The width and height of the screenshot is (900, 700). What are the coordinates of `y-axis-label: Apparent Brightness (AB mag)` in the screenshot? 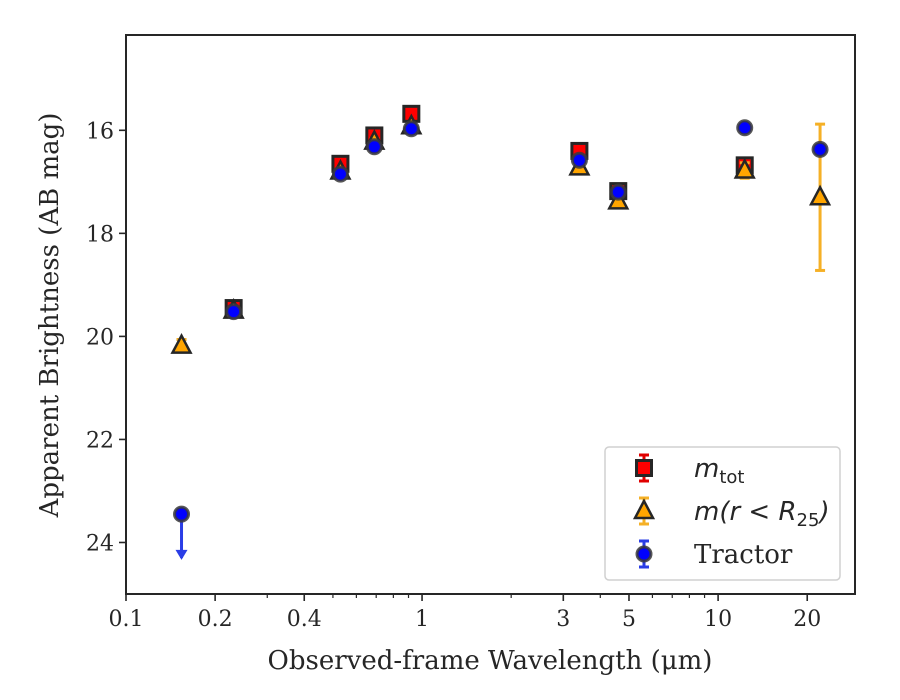 It's located at (50, 316).